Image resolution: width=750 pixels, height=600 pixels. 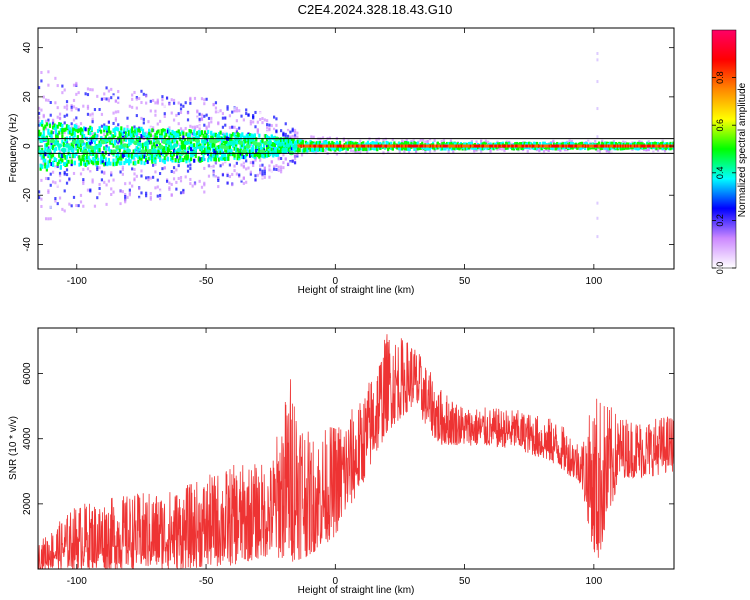 What do you see at coordinates (77, 281) in the screenshot?
I see `x-tick-label: -100` at bounding box center [77, 281].